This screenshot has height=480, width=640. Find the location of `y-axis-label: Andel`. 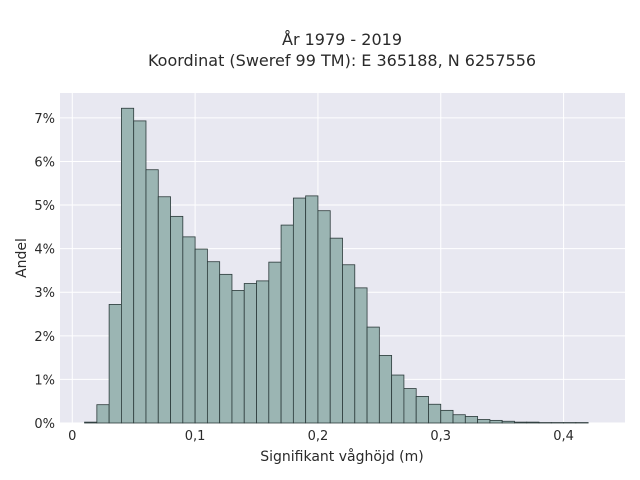

y-axis-label: Andel is located at coordinates (22, 258).